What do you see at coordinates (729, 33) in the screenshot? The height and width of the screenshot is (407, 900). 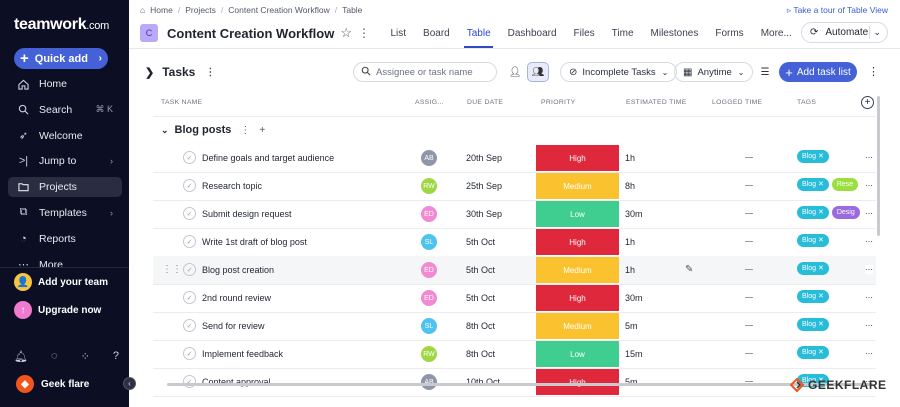 I see `tab-forms: Forms` at bounding box center [729, 33].